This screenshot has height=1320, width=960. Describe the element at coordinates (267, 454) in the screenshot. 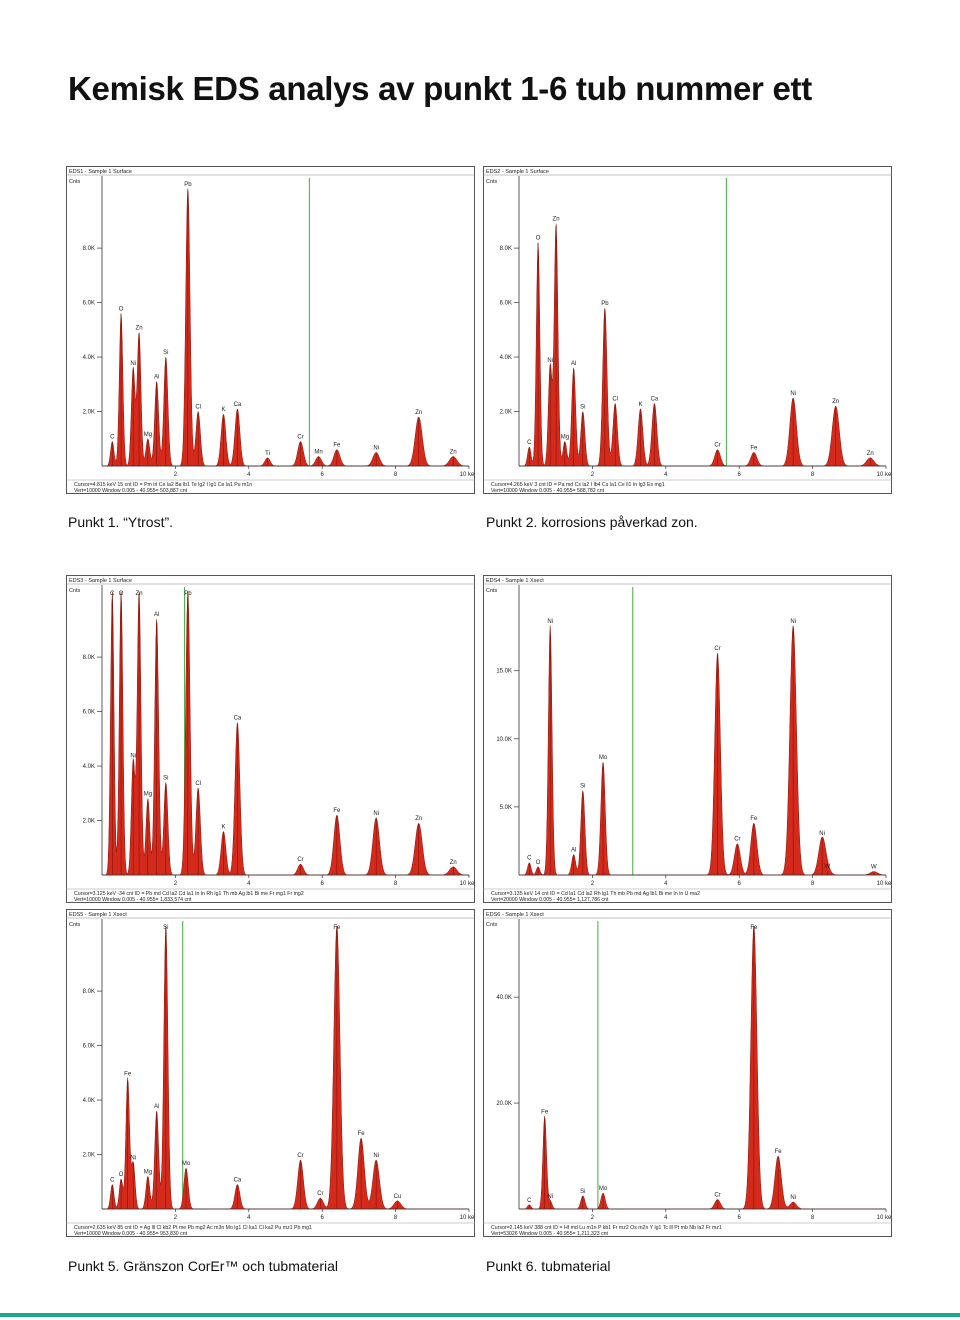

I see `peak-label: Ti` at that location.